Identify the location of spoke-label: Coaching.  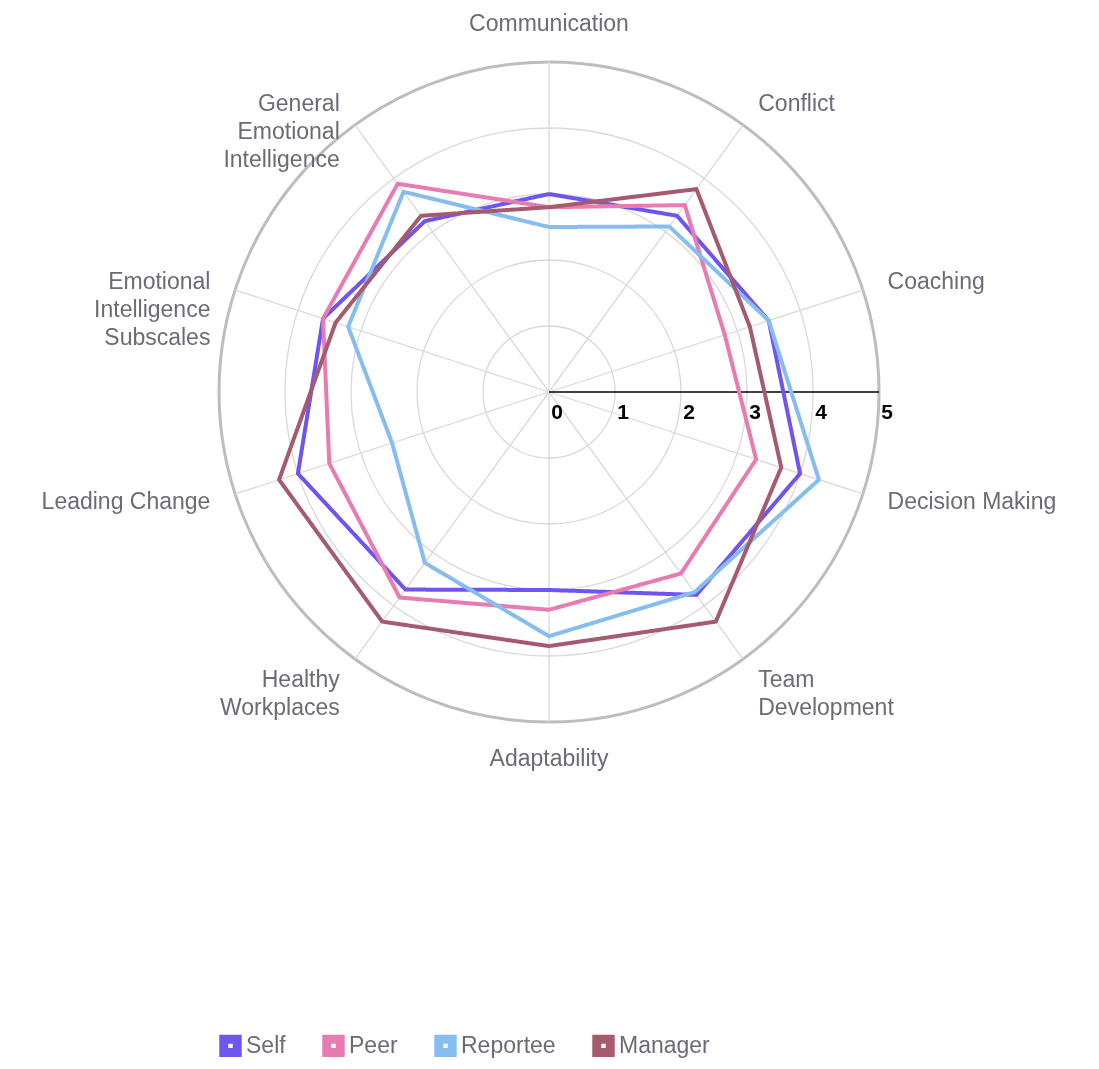
(936, 280).